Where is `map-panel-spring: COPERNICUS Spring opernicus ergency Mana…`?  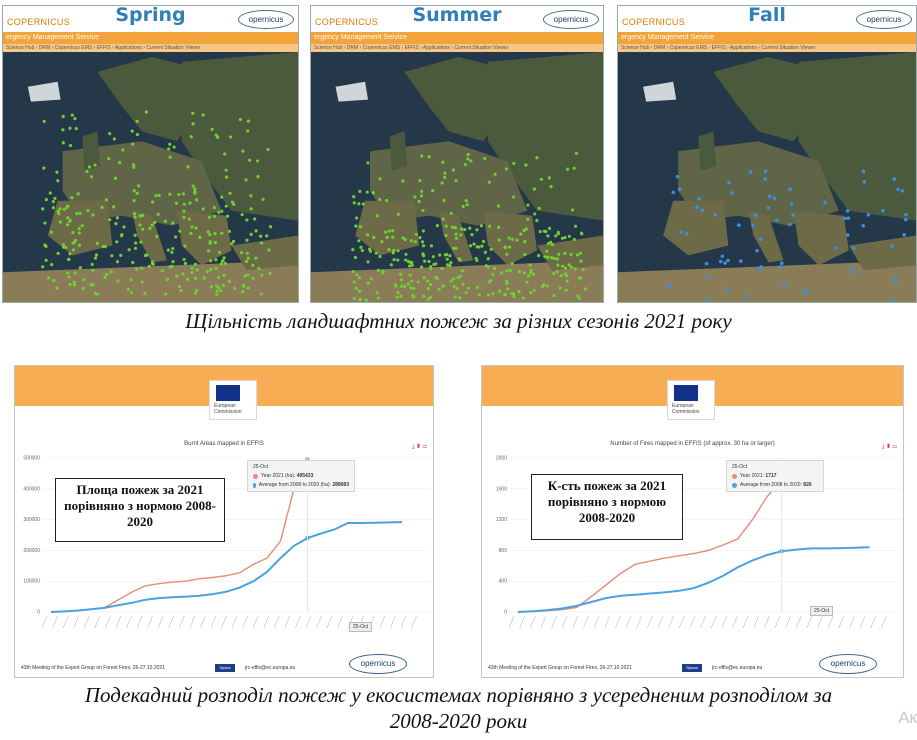
map-panel-spring: COPERNICUS Spring opernicus ergency Mana… is located at coordinates (150, 154).